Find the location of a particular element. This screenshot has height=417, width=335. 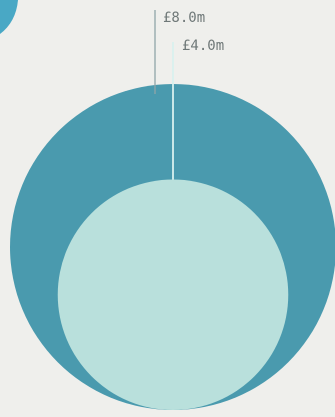

partial-accent-shape is located at coordinates (9, 17).